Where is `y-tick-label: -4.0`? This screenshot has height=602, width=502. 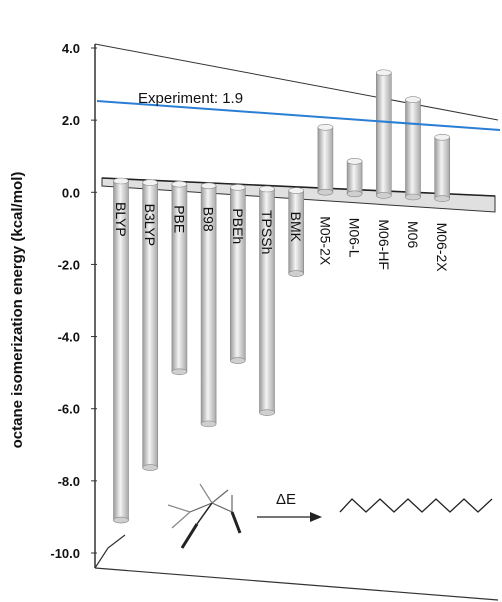 y-tick-label: -4.0 is located at coordinates (69, 337).